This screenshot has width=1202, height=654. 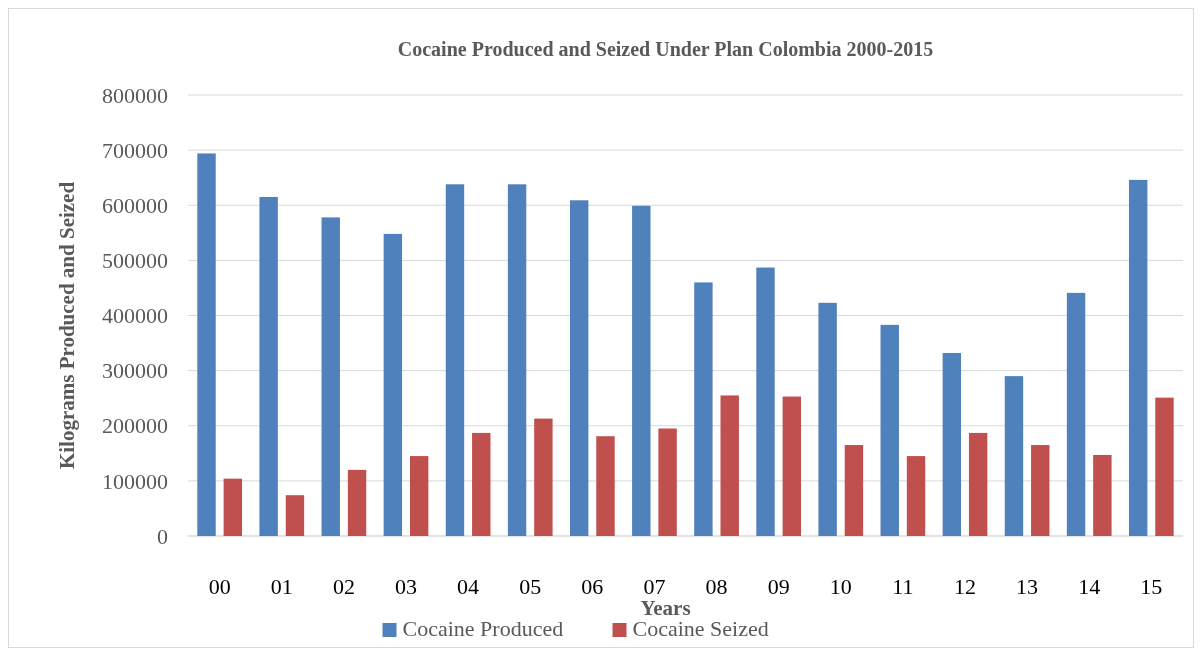 I want to click on x-tick-label: 11, so click(x=903, y=586).